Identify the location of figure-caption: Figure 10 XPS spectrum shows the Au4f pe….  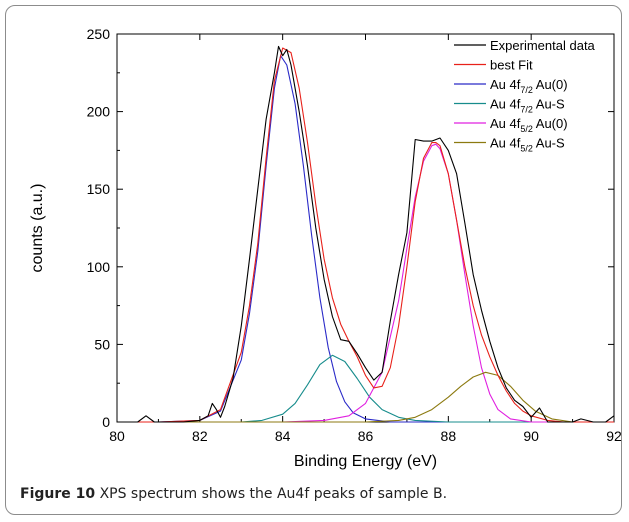
(233, 494).